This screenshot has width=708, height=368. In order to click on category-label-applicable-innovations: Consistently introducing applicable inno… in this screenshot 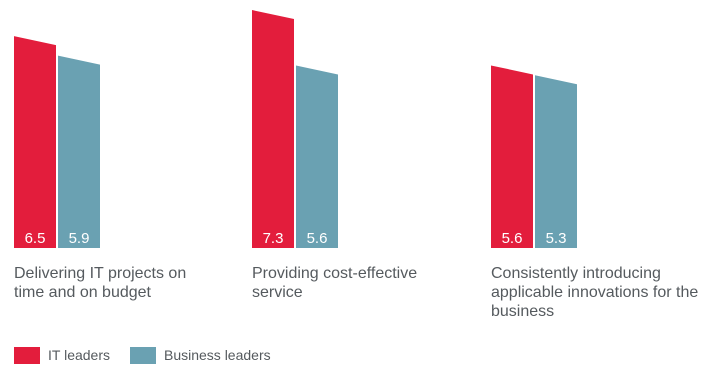, I will do `click(595, 292)`.